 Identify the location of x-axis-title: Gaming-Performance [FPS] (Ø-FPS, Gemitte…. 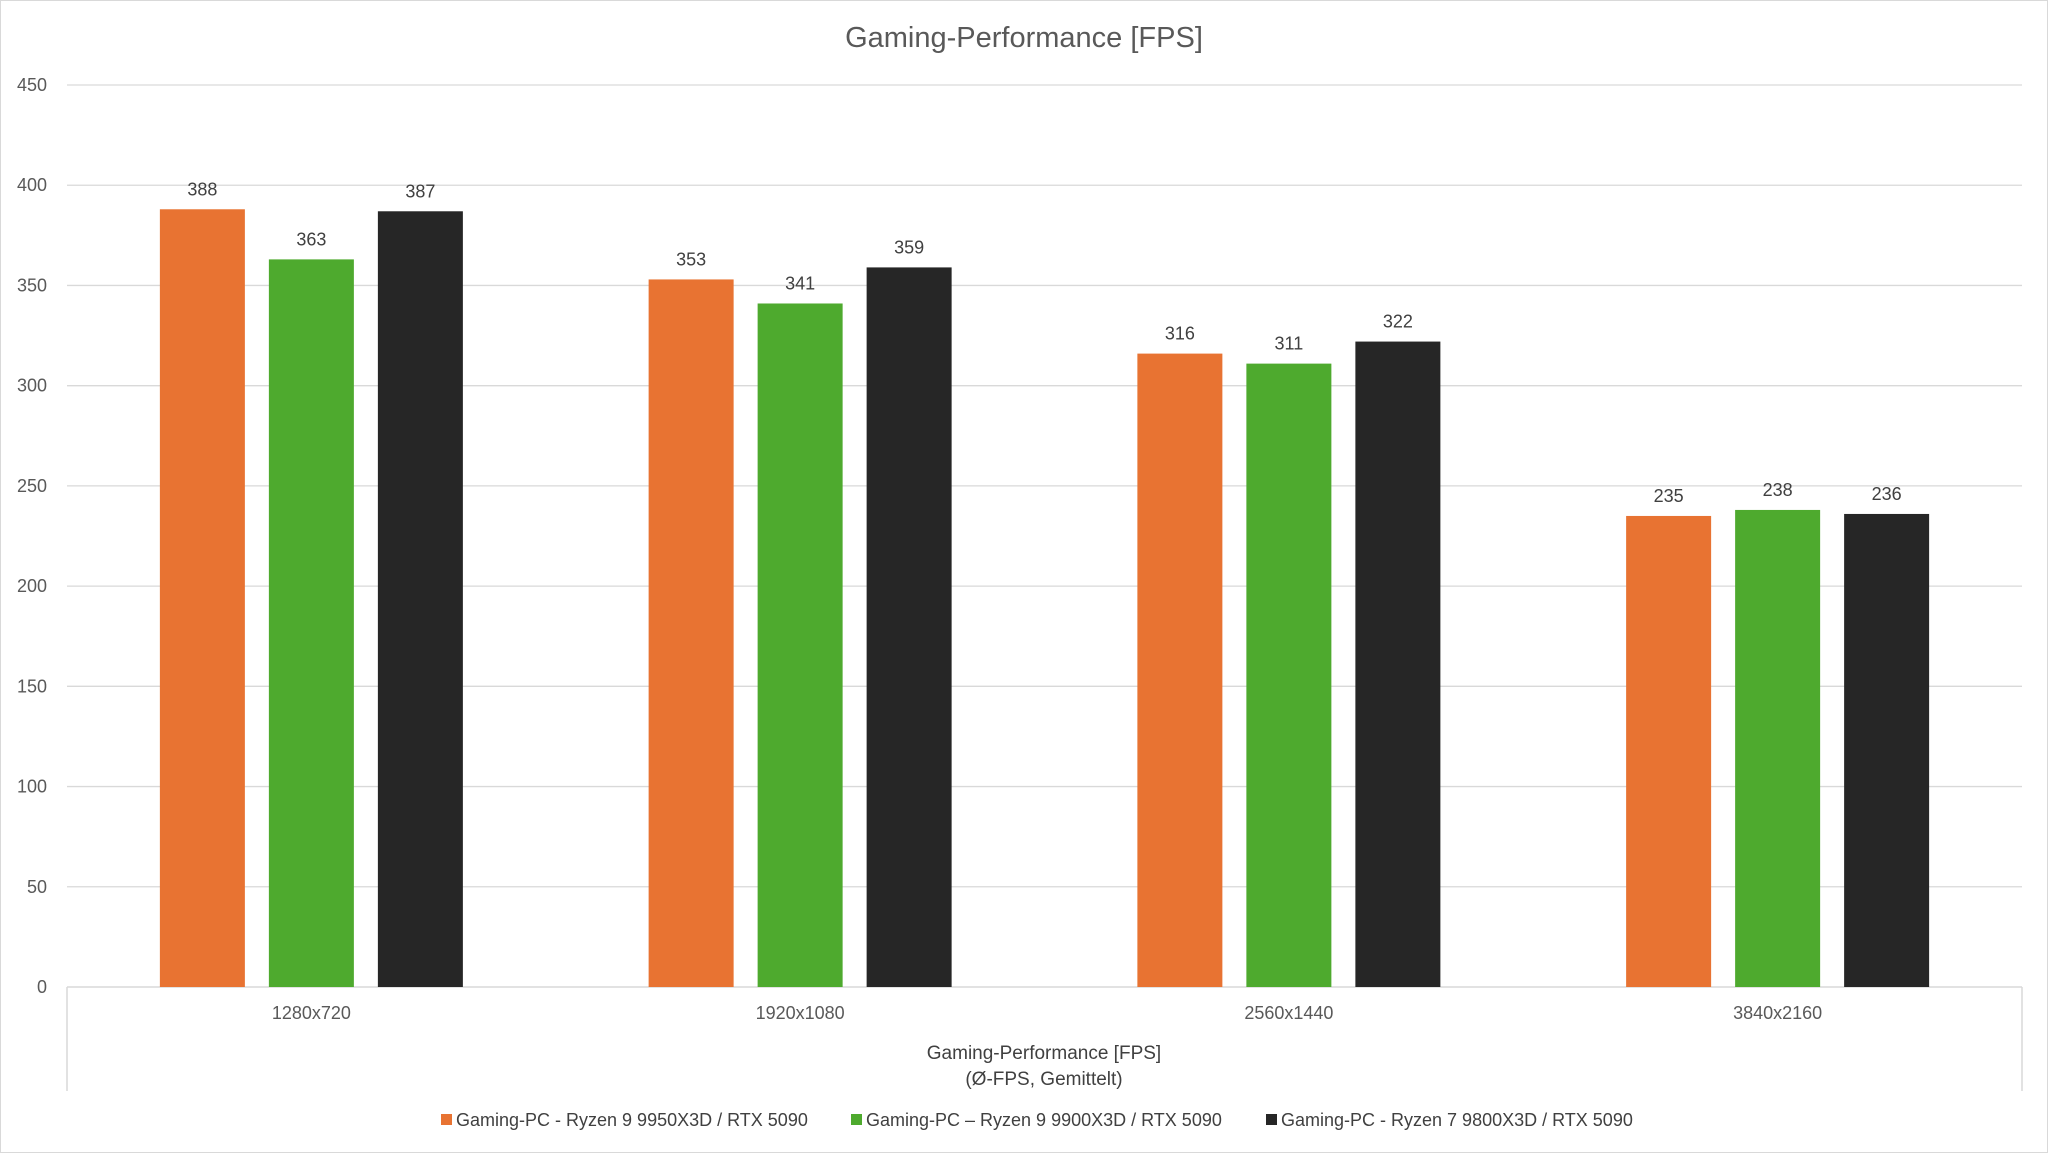
(1044, 1066).